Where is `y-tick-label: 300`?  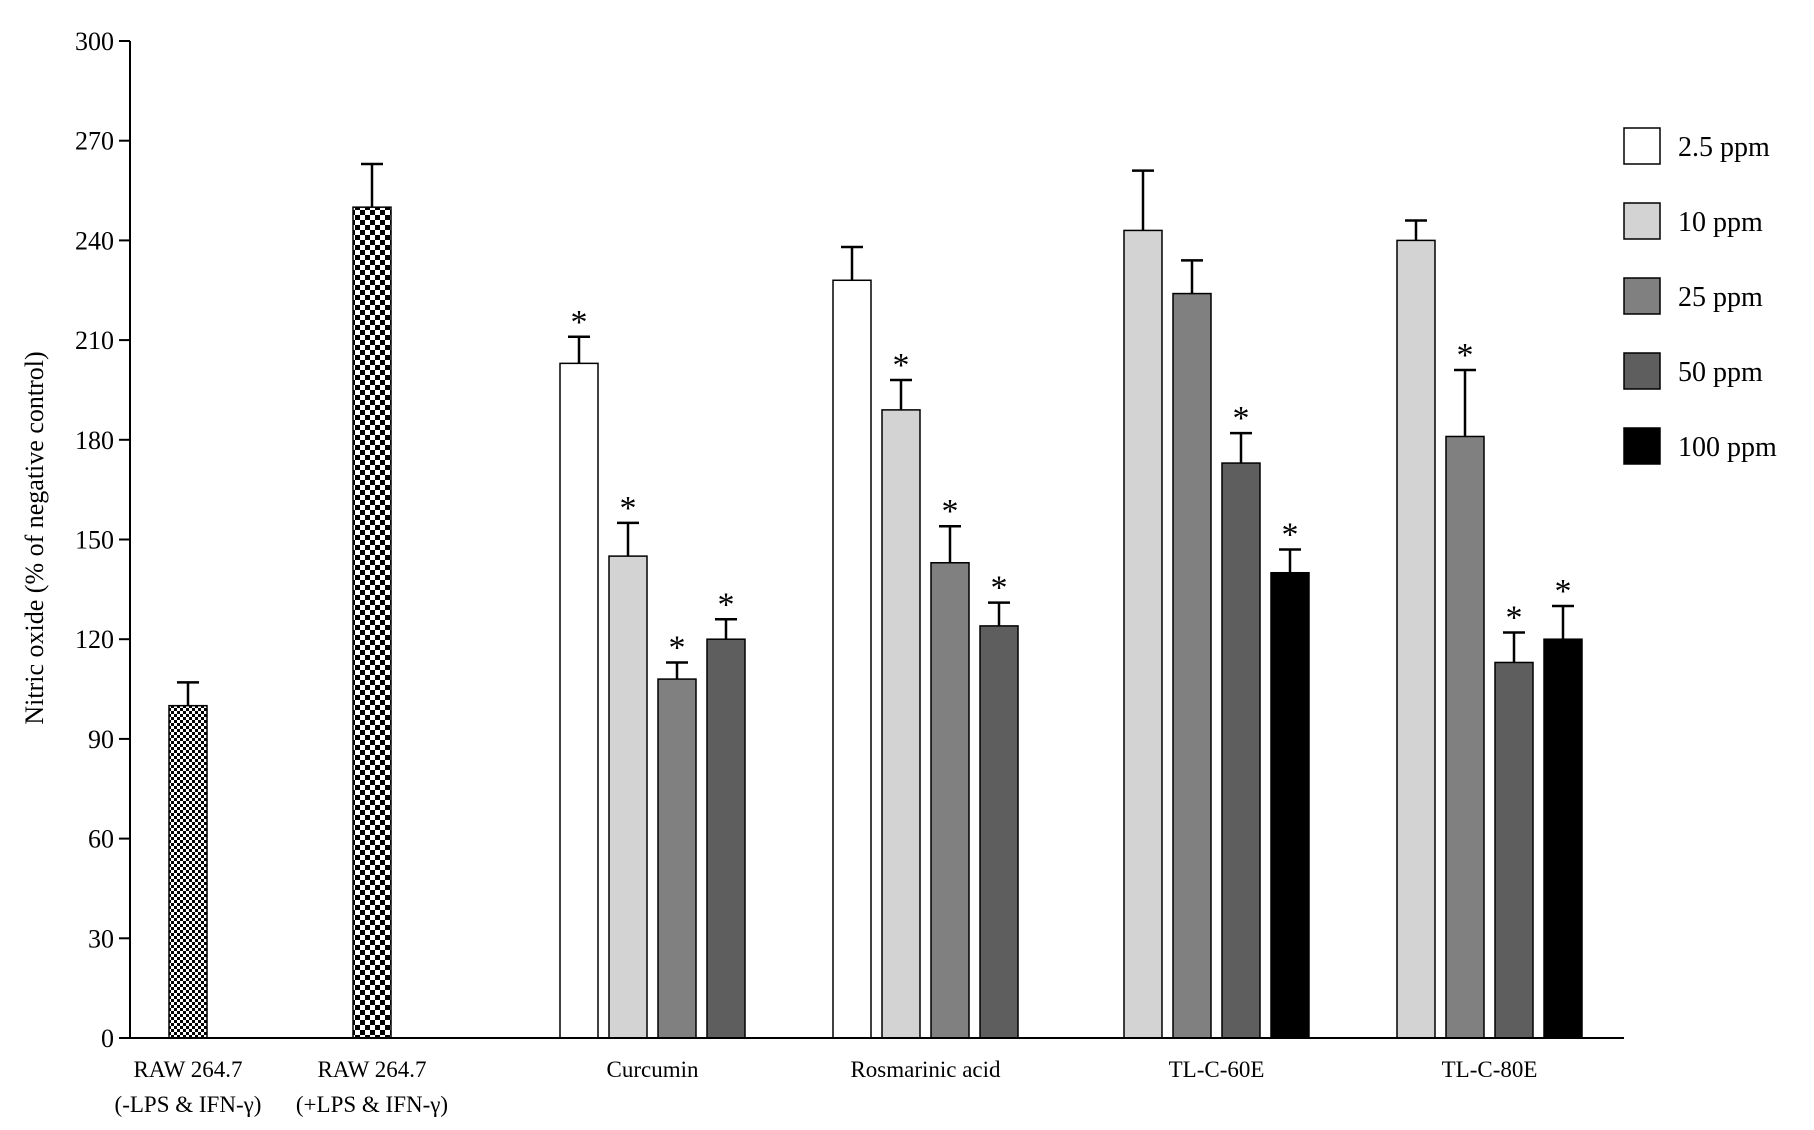
y-tick-label: 300 is located at coordinates (94, 41).